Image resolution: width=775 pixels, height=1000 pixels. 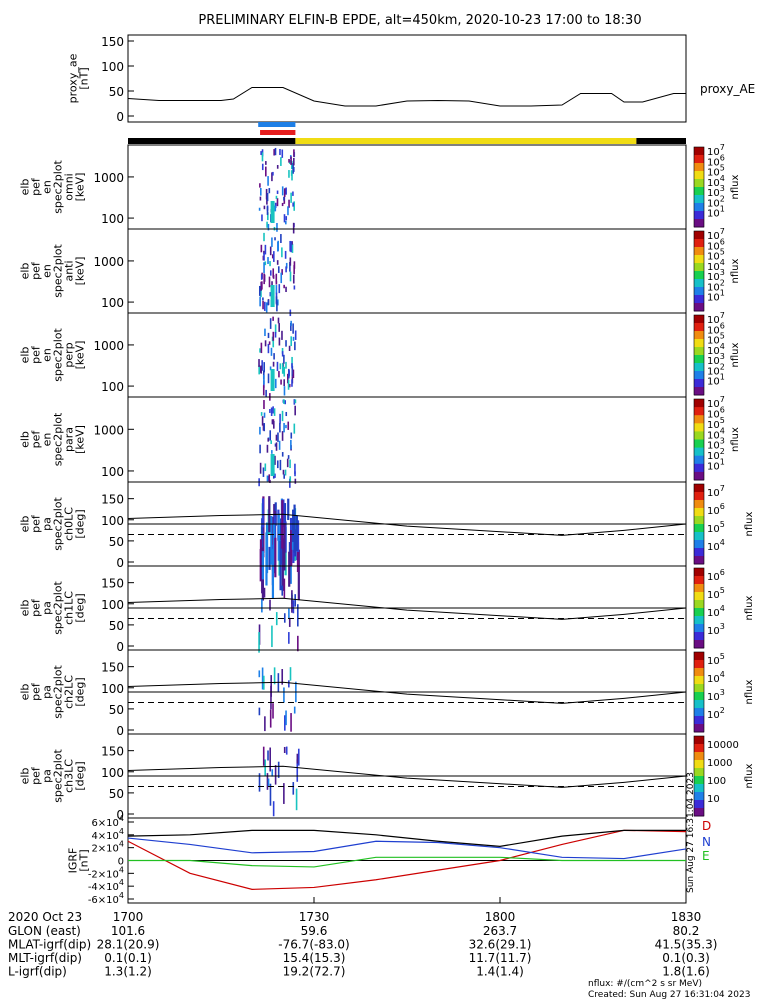 What do you see at coordinates (80, 775) in the screenshot?
I see `pitch-panel-ch3LC-ylabel-line: [deg]` at bounding box center [80, 775].